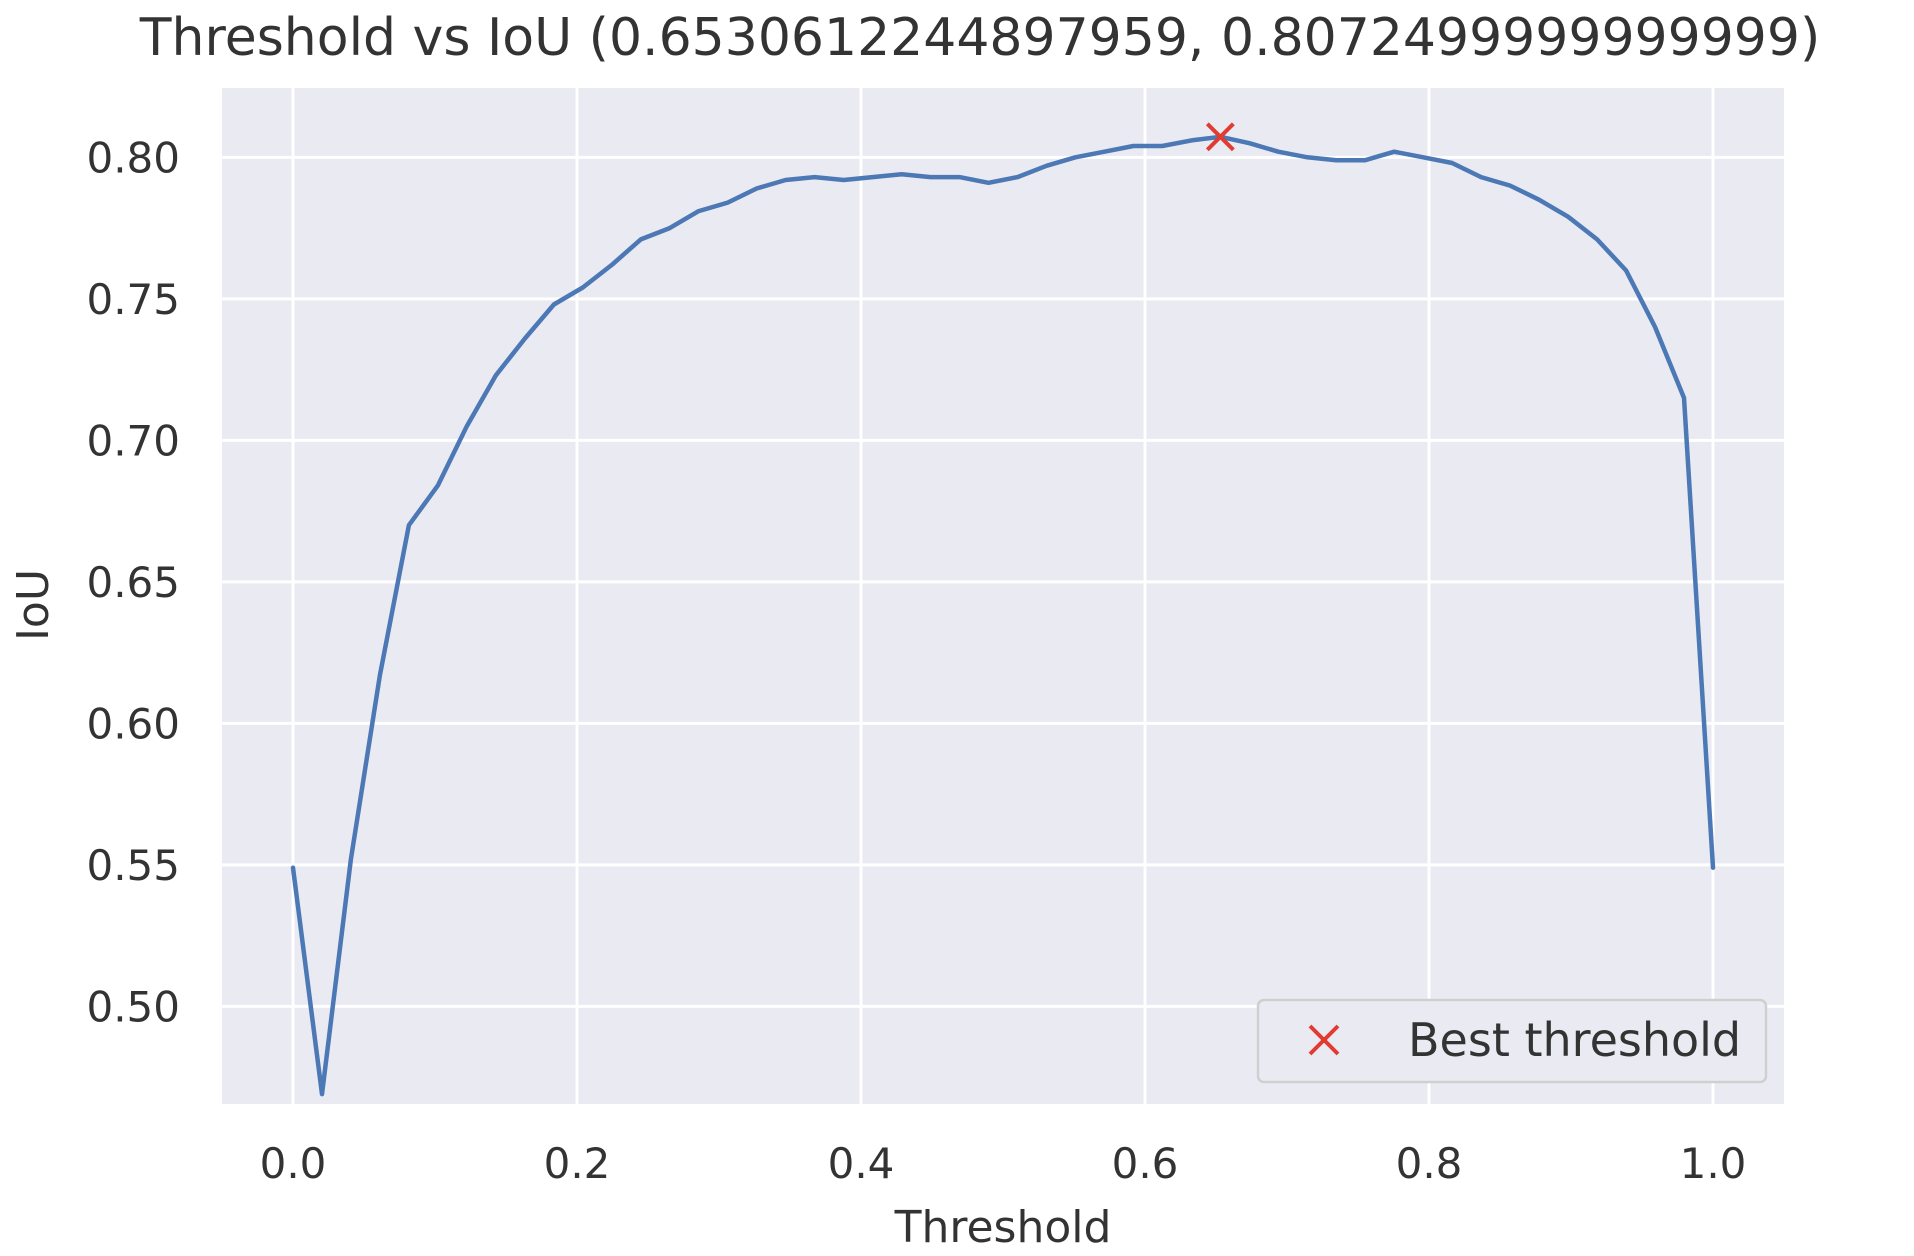 This screenshot has height=1256, width=1914. I want to click on x-tick-label: 0.0, so click(293, 1163).